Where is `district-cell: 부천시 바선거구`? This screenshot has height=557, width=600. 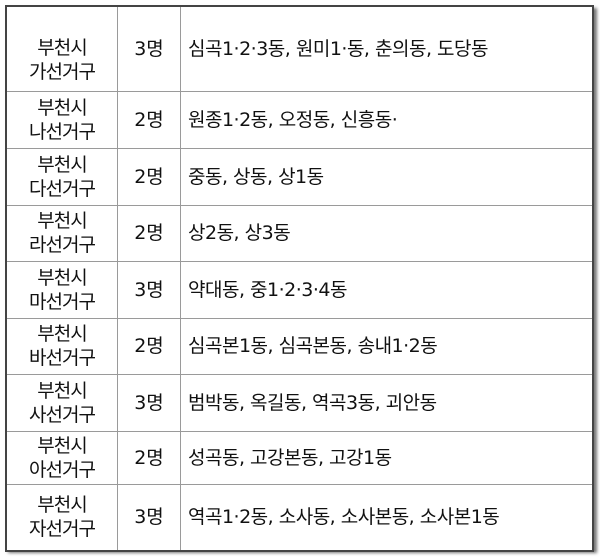 district-cell: 부천시 바선거구 is located at coordinates (61, 346).